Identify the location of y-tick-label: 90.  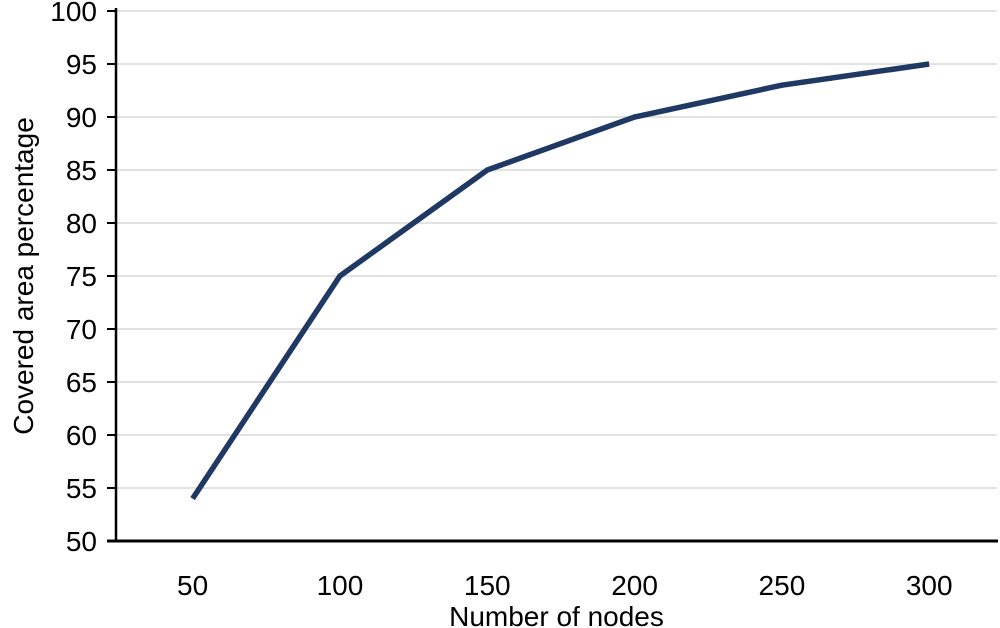
(81, 117).